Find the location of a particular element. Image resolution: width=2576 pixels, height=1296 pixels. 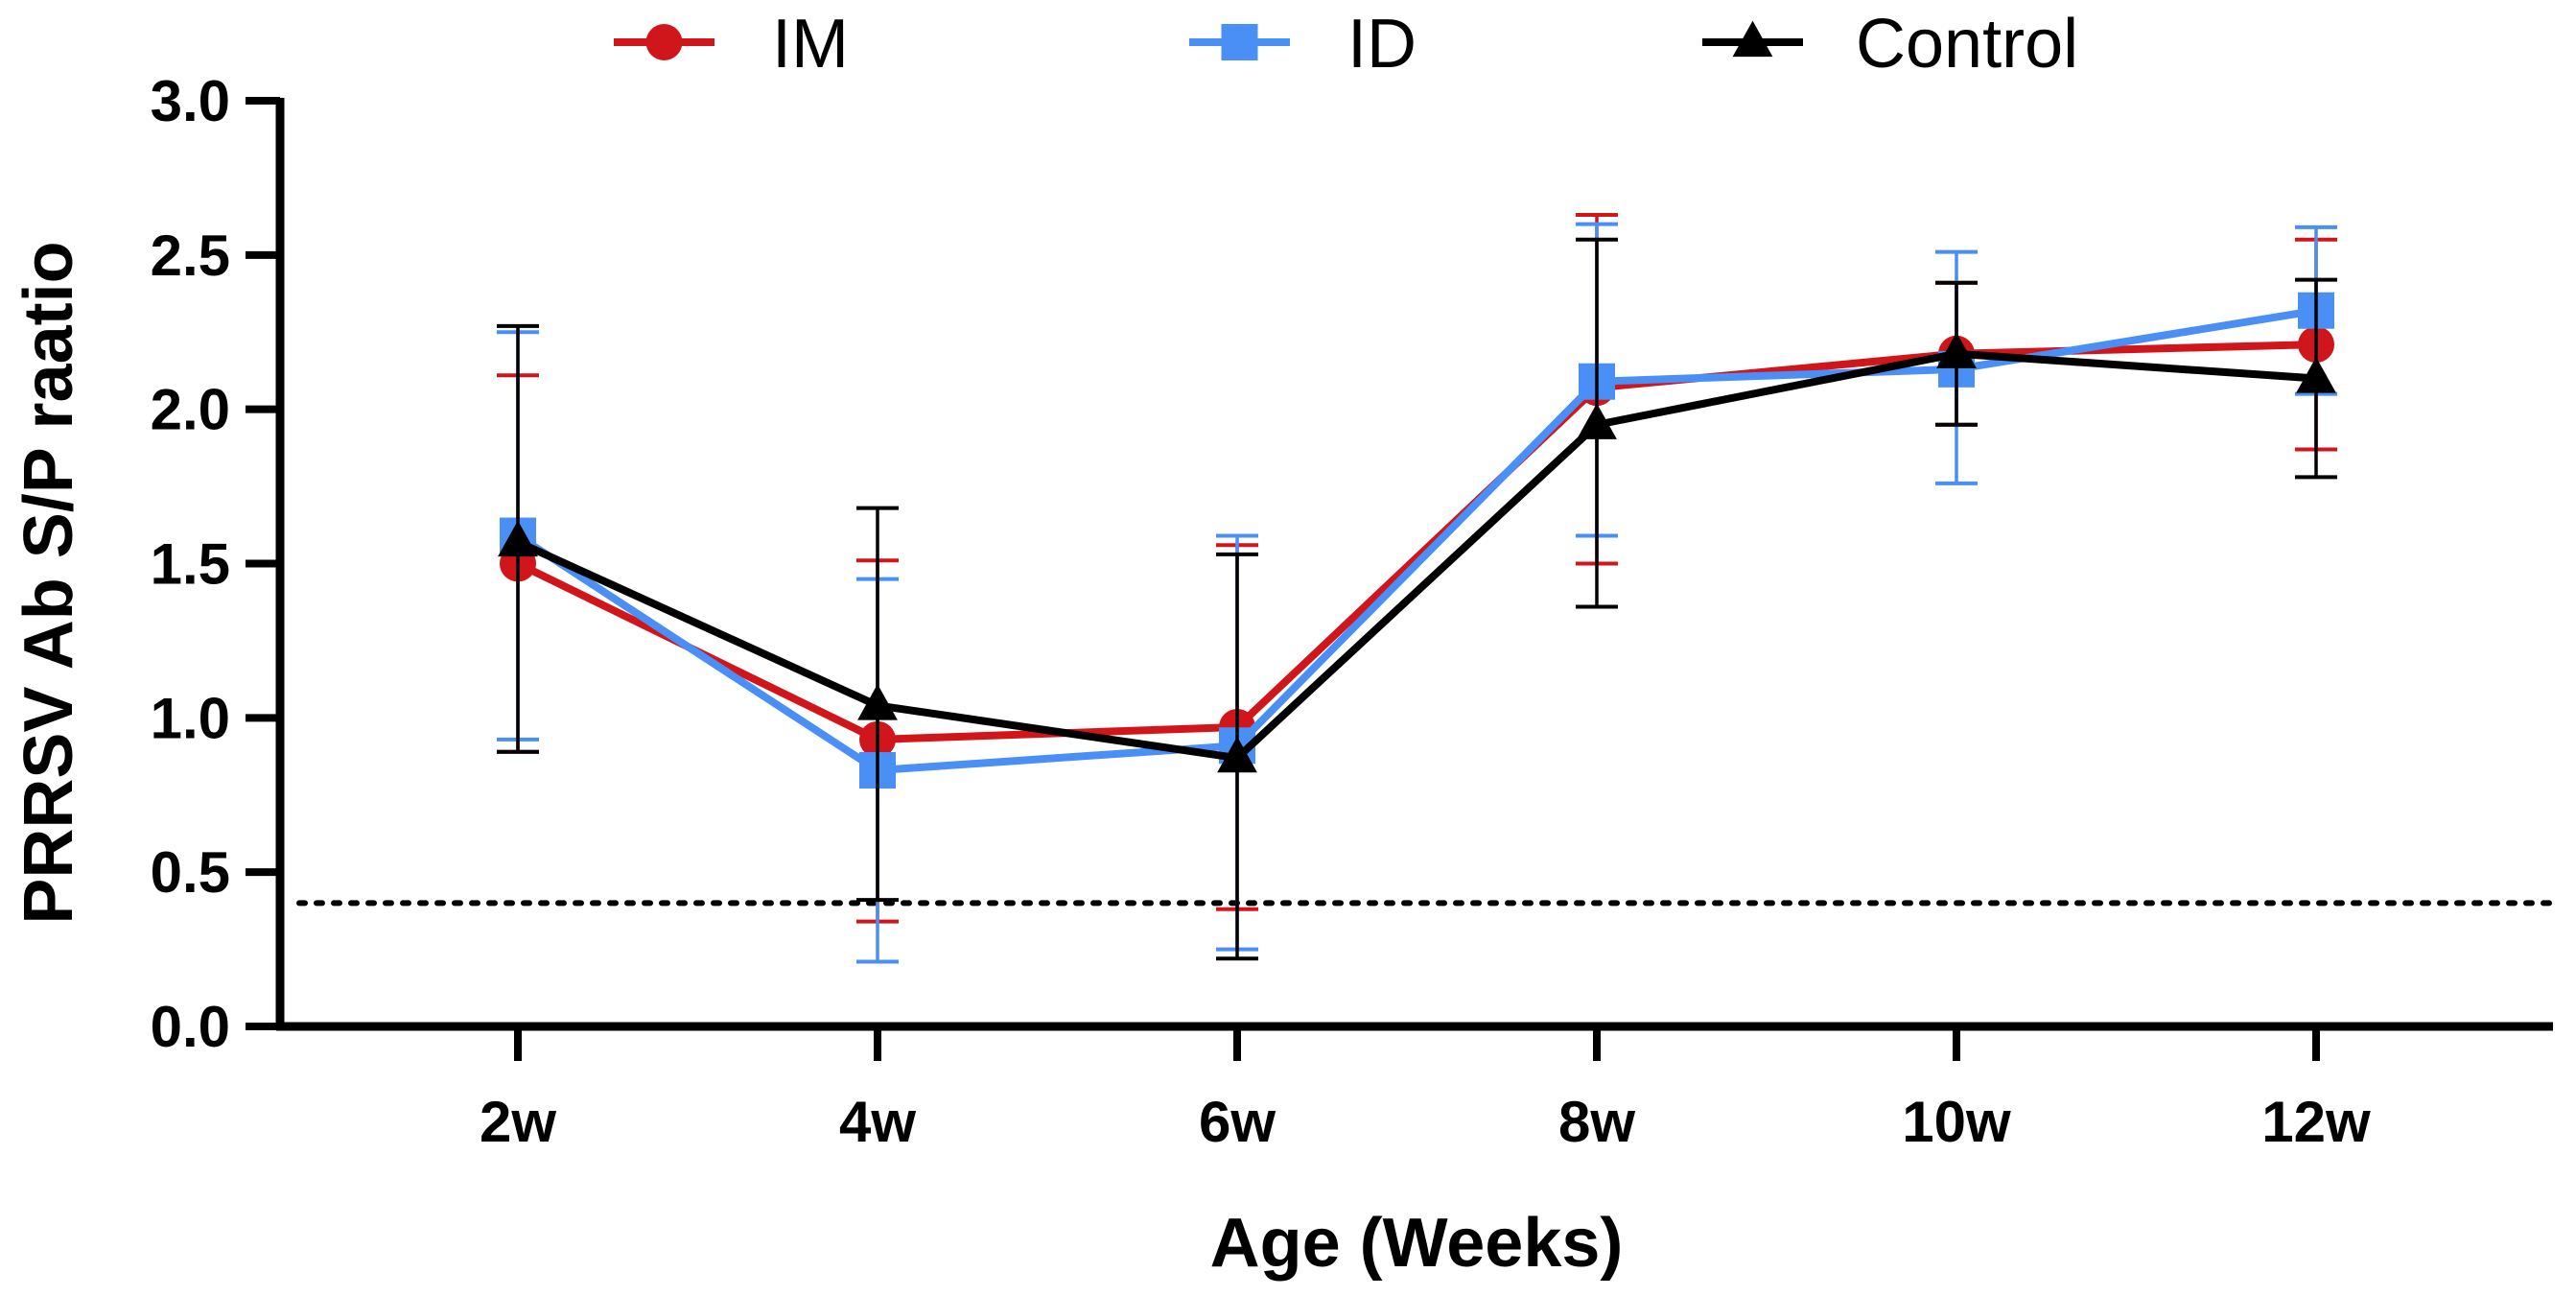

x-axis-title: Age (Weeks) is located at coordinates (1417, 1244).